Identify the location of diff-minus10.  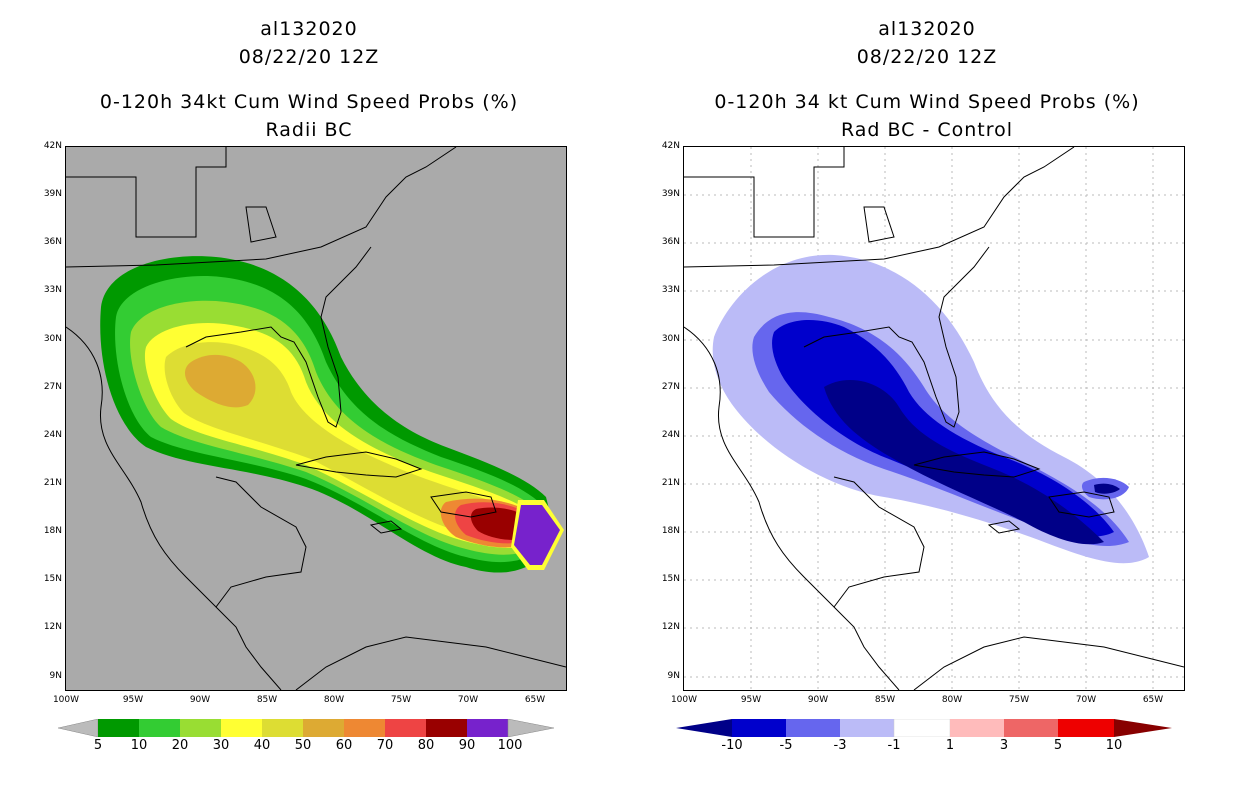
(964, 462).